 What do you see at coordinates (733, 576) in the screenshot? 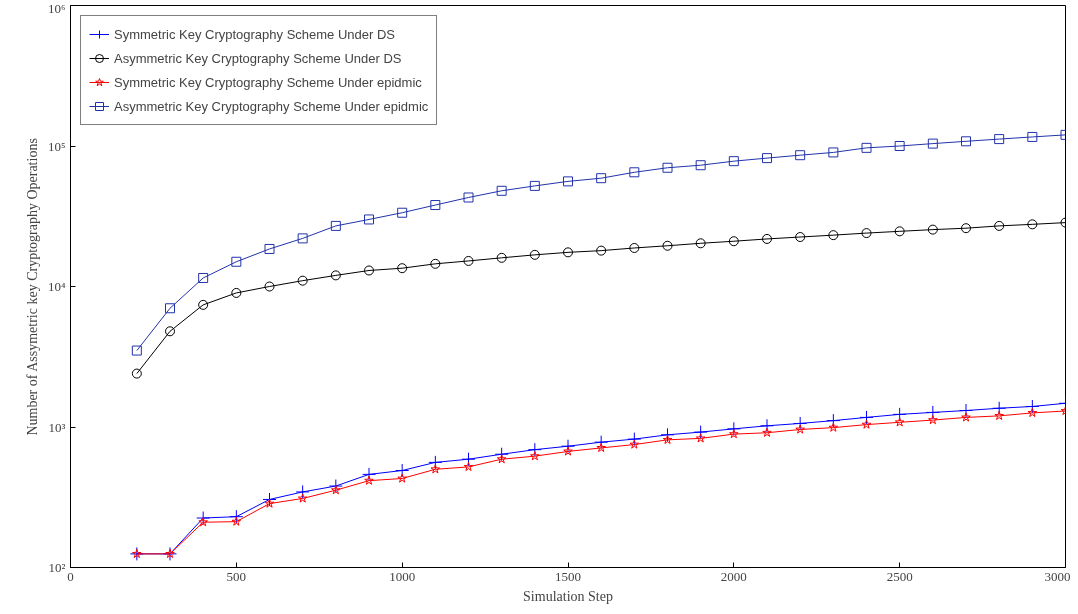
I see `x-tick-label: 2000` at bounding box center [733, 576].